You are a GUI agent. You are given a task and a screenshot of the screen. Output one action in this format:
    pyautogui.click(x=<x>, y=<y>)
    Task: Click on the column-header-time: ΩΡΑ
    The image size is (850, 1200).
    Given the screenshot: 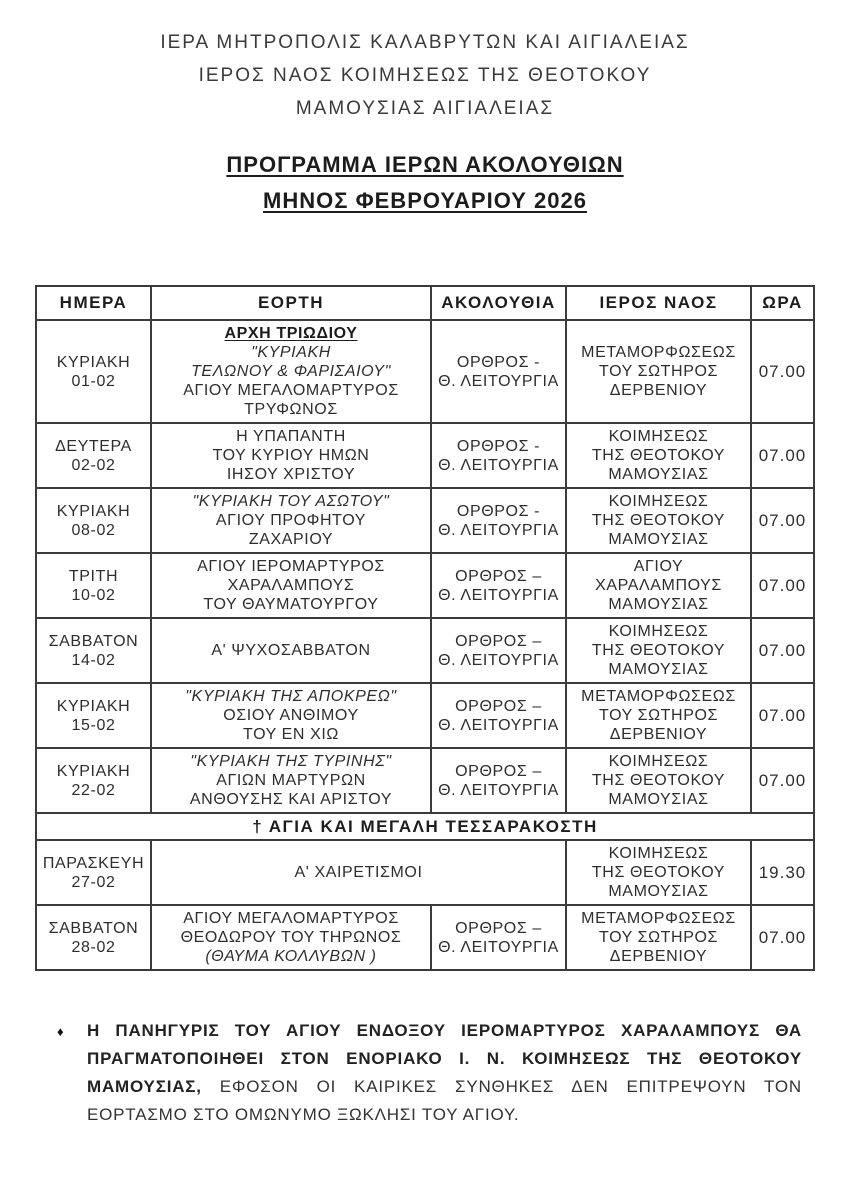 What is the action you would take?
    pyautogui.click(x=782, y=303)
    